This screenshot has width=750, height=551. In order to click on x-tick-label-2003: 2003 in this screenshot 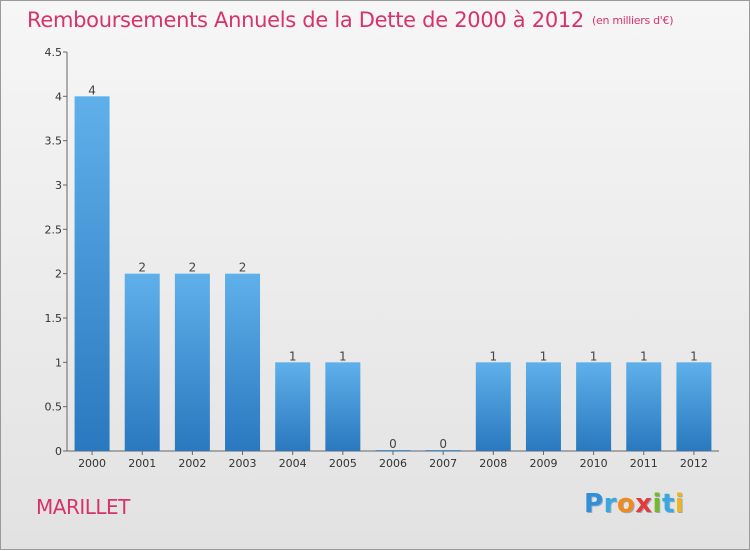, I will do `click(243, 463)`.